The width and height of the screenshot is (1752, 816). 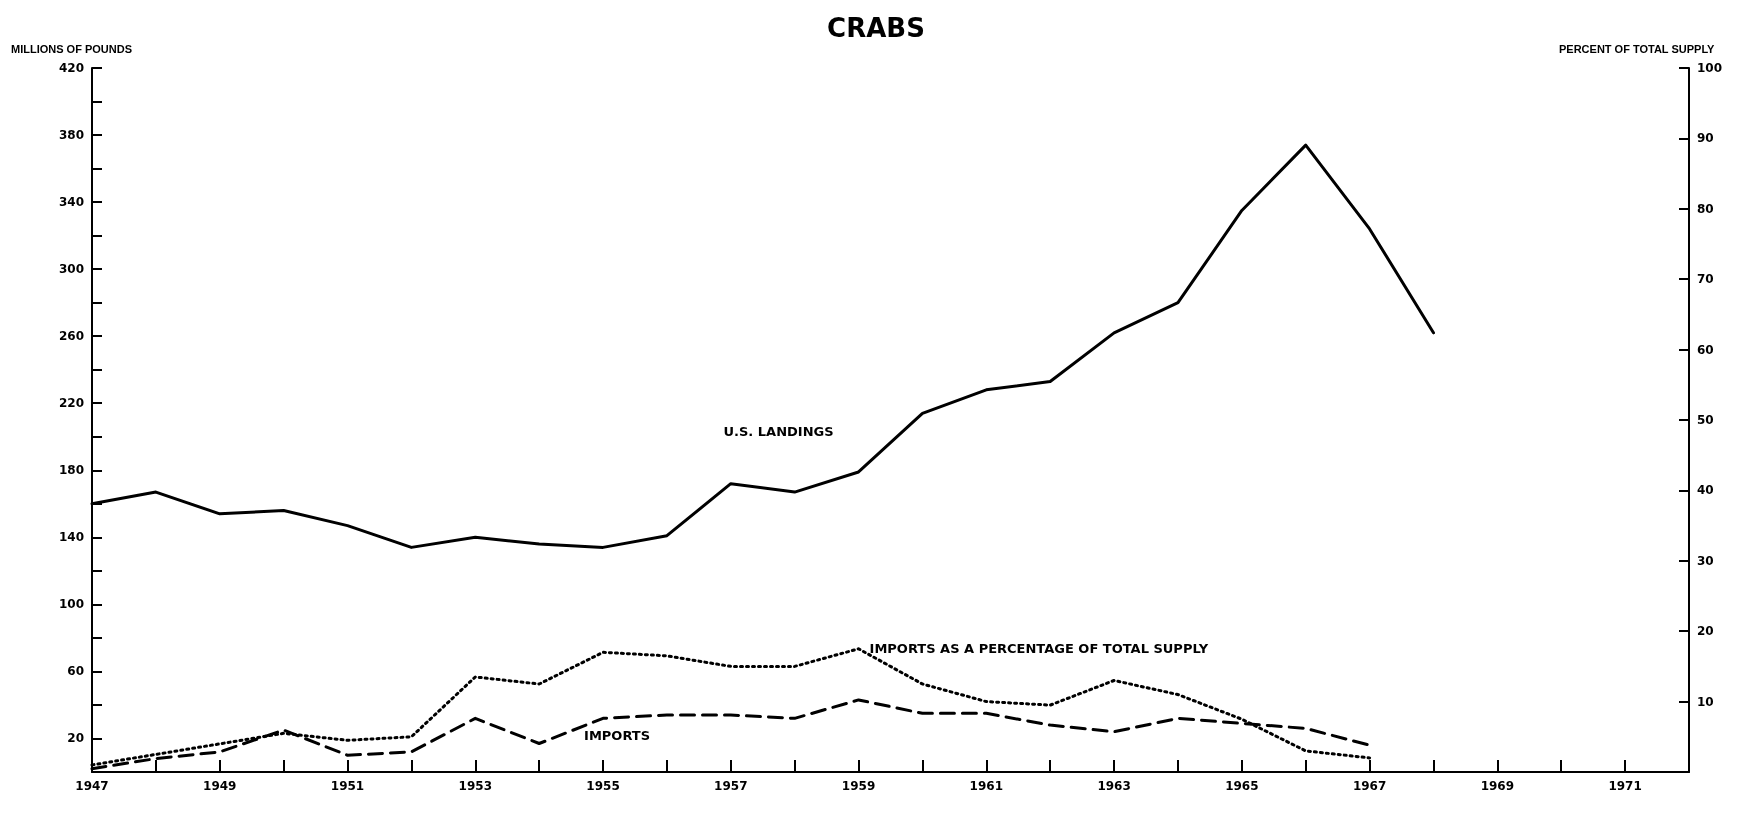 I want to click on y2-tick-label: 10, so click(x=1705, y=701).